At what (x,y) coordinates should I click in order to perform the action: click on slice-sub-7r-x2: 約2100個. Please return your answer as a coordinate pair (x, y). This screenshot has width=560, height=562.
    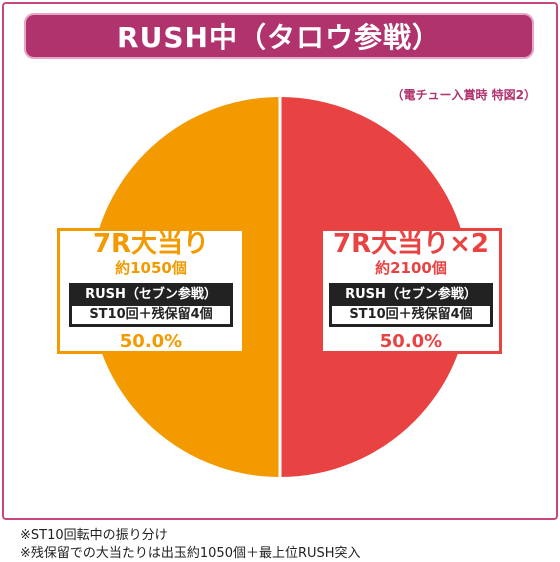
    Looking at the image, I should click on (411, 268).